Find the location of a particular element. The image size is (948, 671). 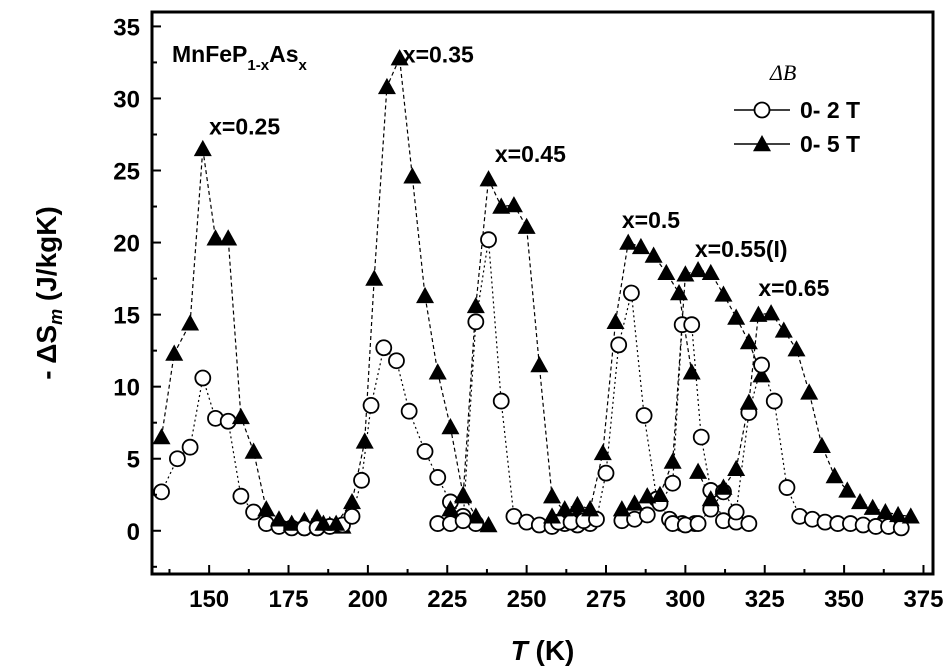

y-tick-label: 20 is located at coordinates (126, 244).